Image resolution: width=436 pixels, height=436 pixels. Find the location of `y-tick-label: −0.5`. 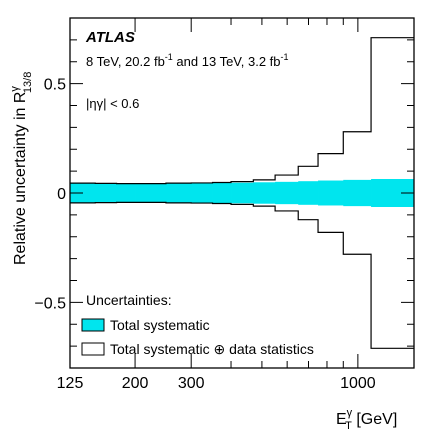

y-tick-label: −0.5 is located at coordinates (50, 303).